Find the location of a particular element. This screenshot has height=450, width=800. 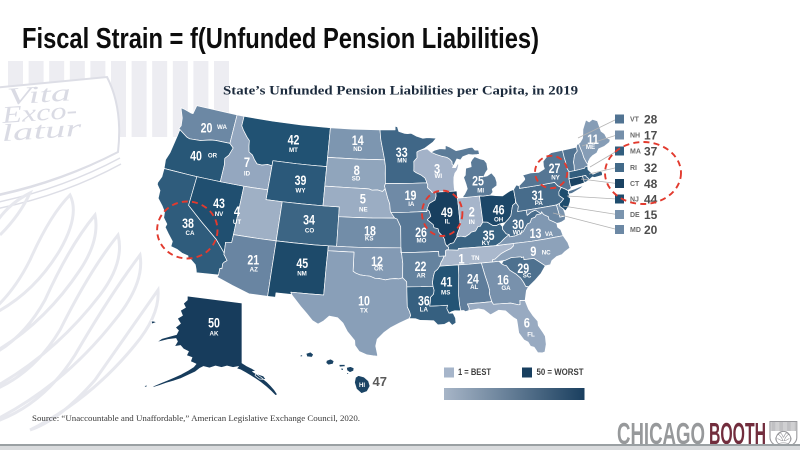

svg-text: CA is located at coordinates (190, 233).